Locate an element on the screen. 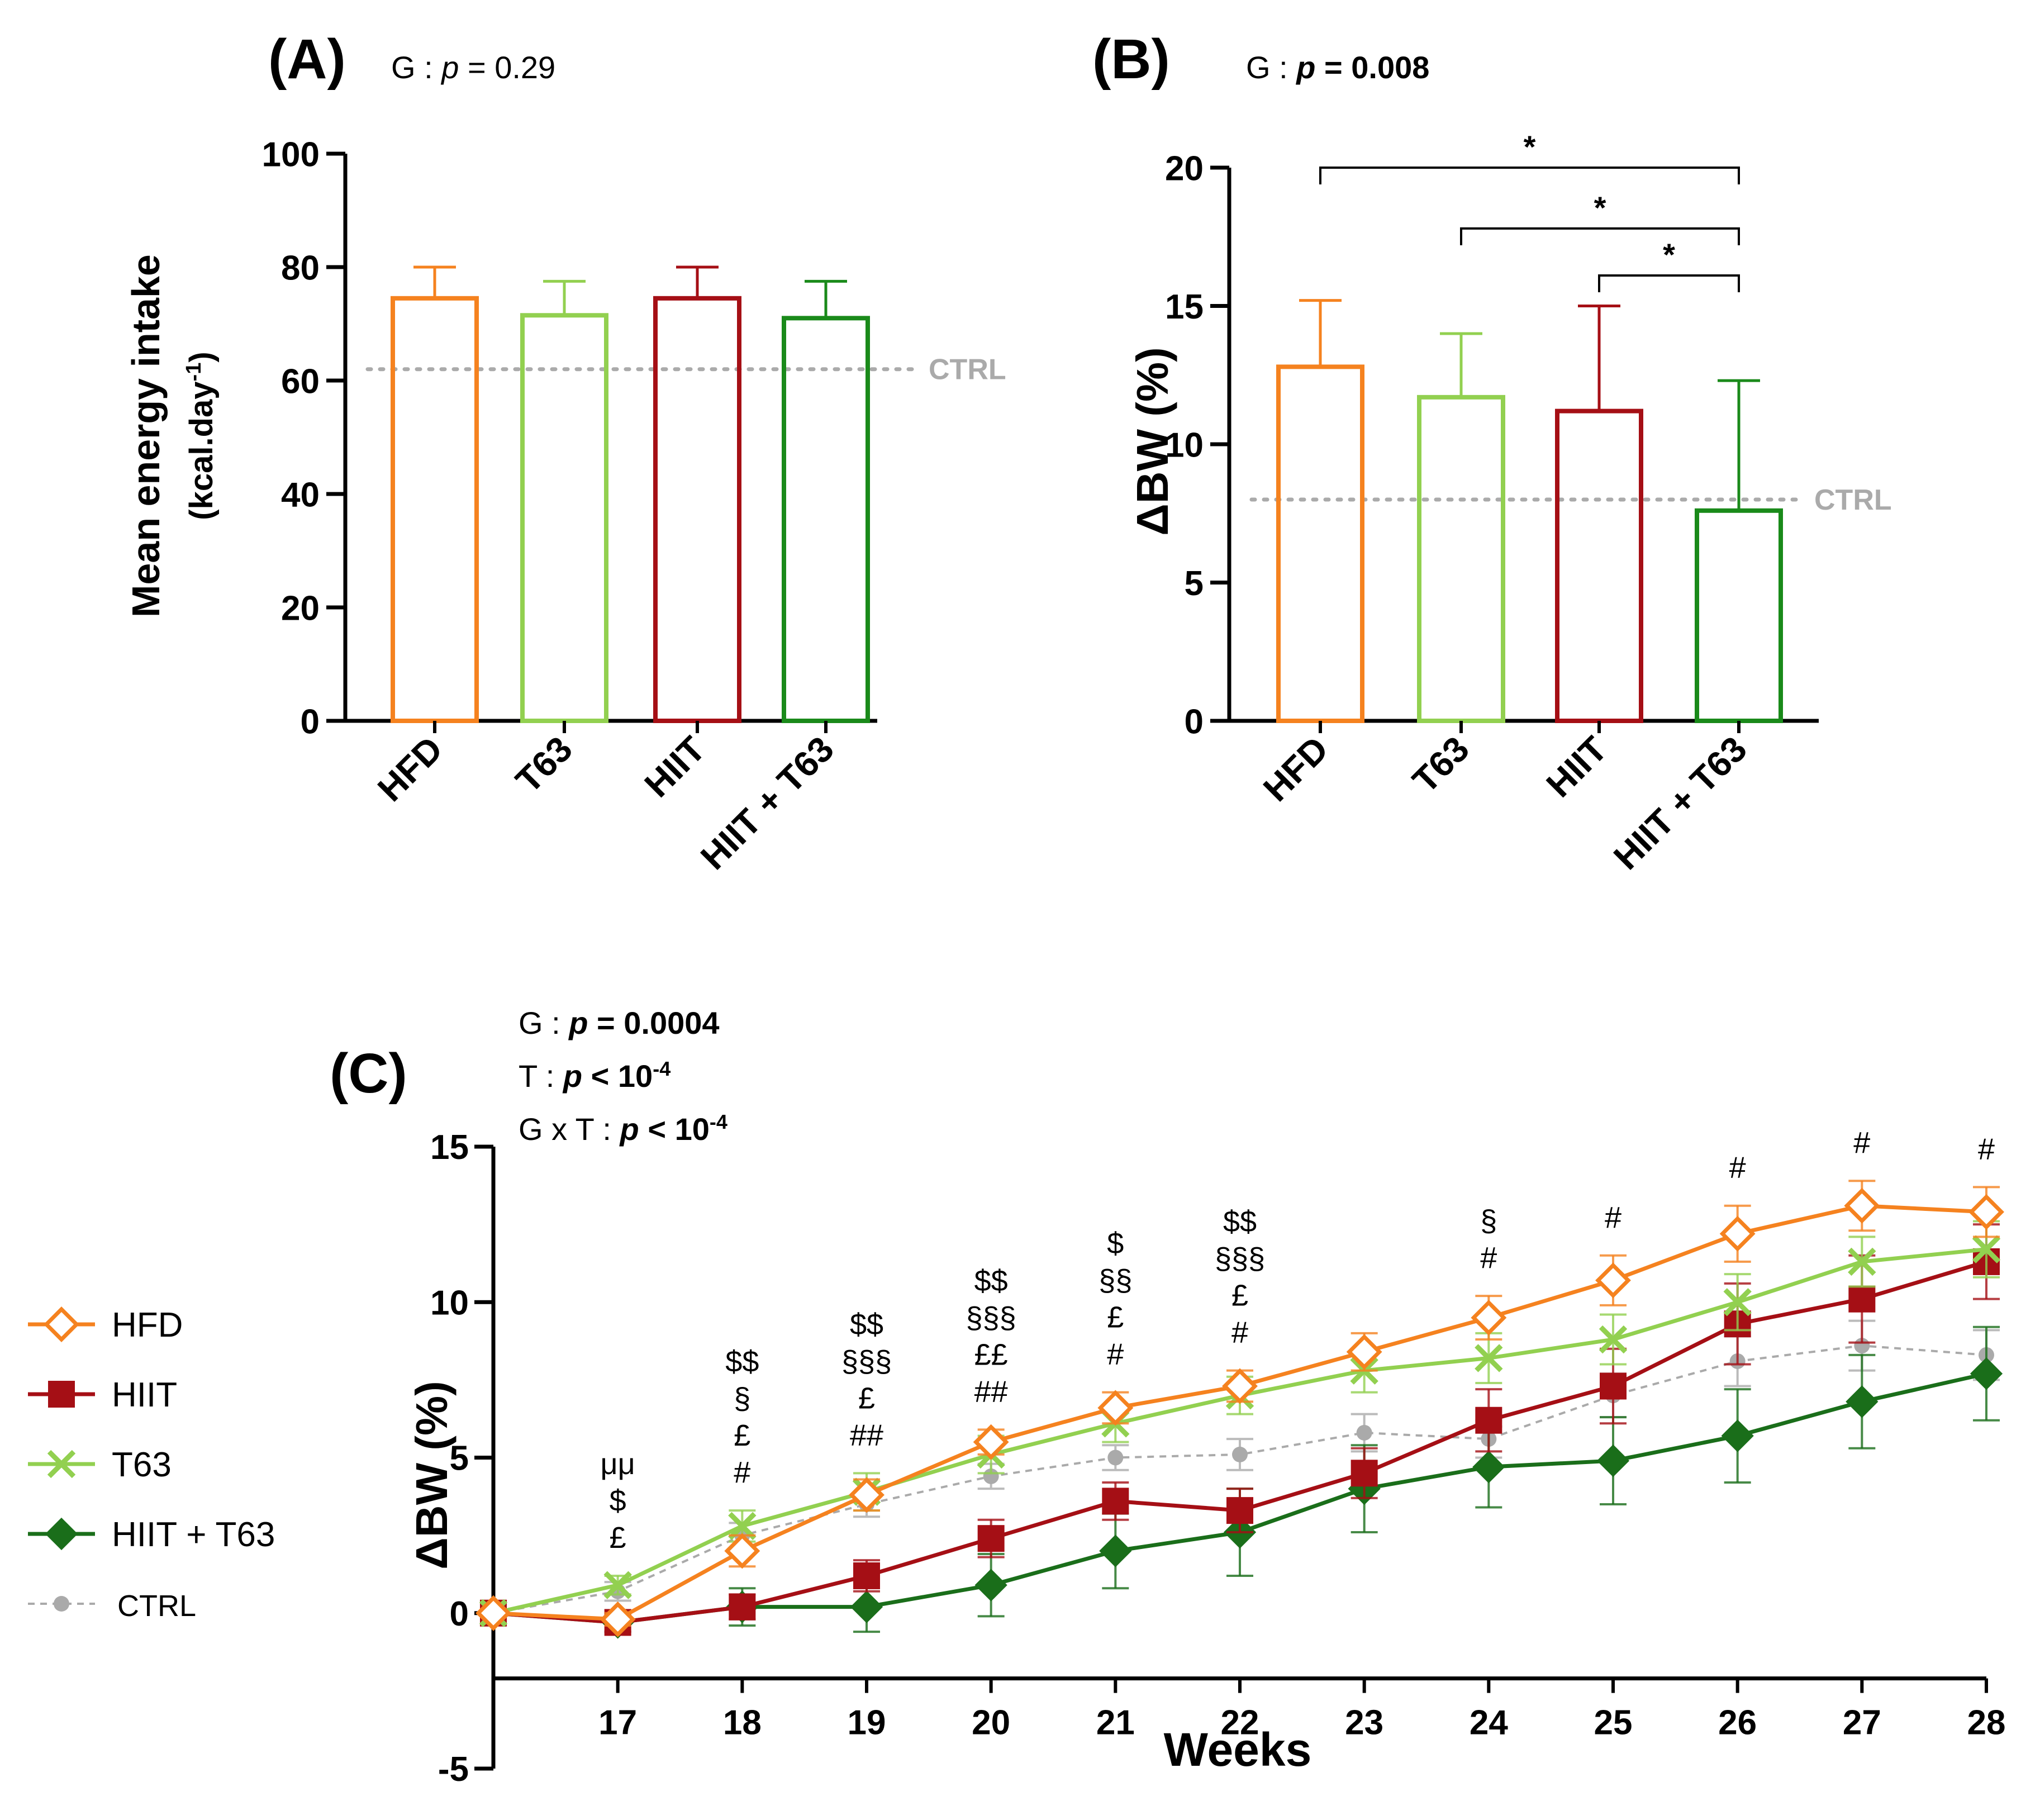  panel-b-stat-rest: = 0.008 is located at coordinates (1372, 67).